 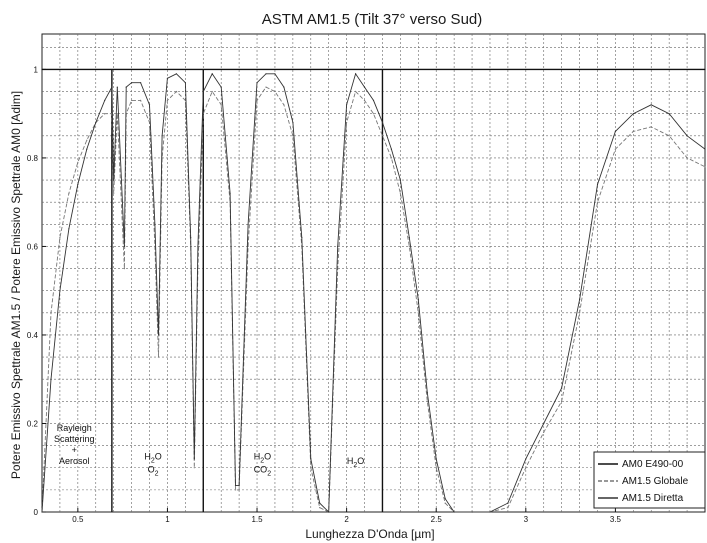 I want to click on y-tick-label: 0.6, so click(x=33, y=246).